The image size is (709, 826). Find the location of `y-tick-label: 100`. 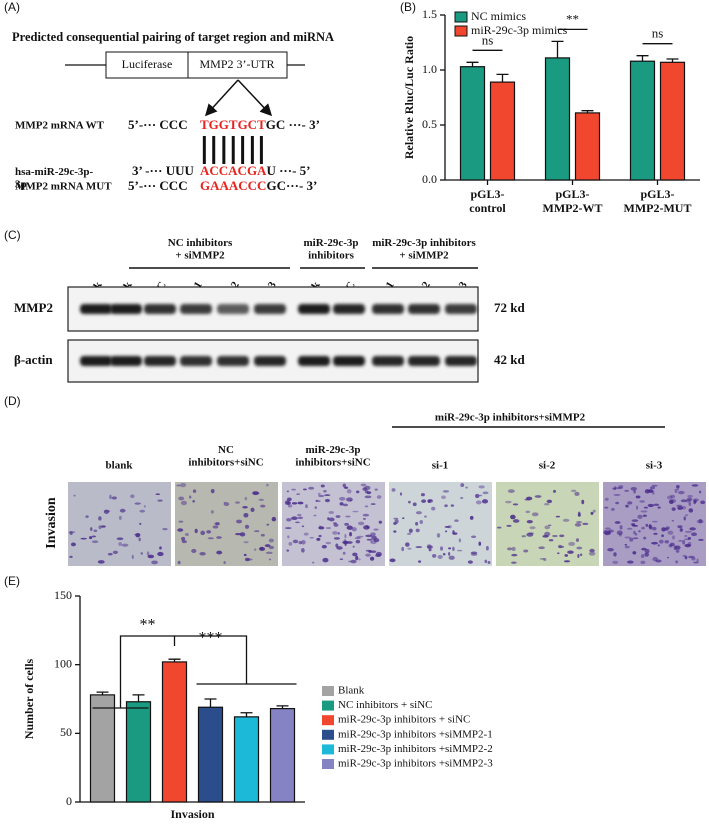

y-tick-label: 100 is located at coordinates (63, 663).